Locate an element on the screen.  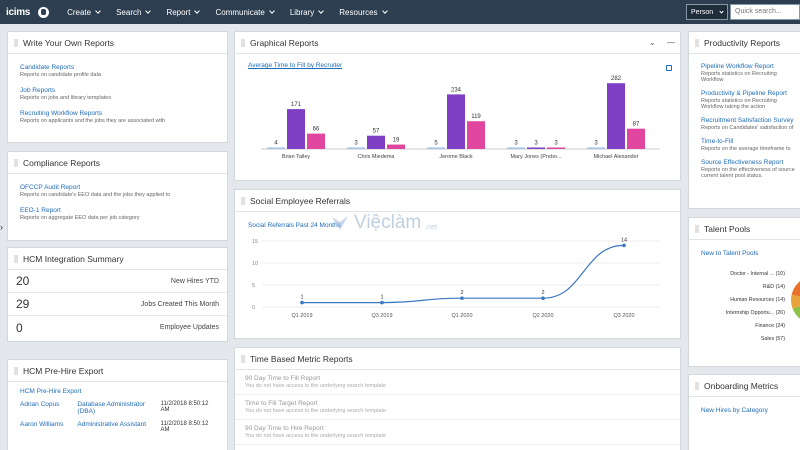
pie-label: Human Resources (14) is located at coordinates (757, 300).